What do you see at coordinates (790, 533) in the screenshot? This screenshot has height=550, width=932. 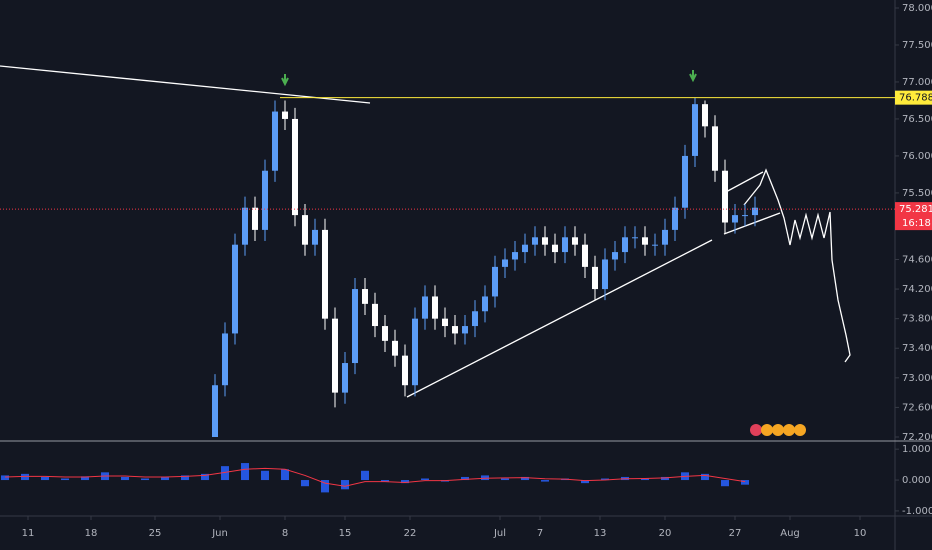 I see `x-tick-label: Aug` at bounding box center [790, 533].